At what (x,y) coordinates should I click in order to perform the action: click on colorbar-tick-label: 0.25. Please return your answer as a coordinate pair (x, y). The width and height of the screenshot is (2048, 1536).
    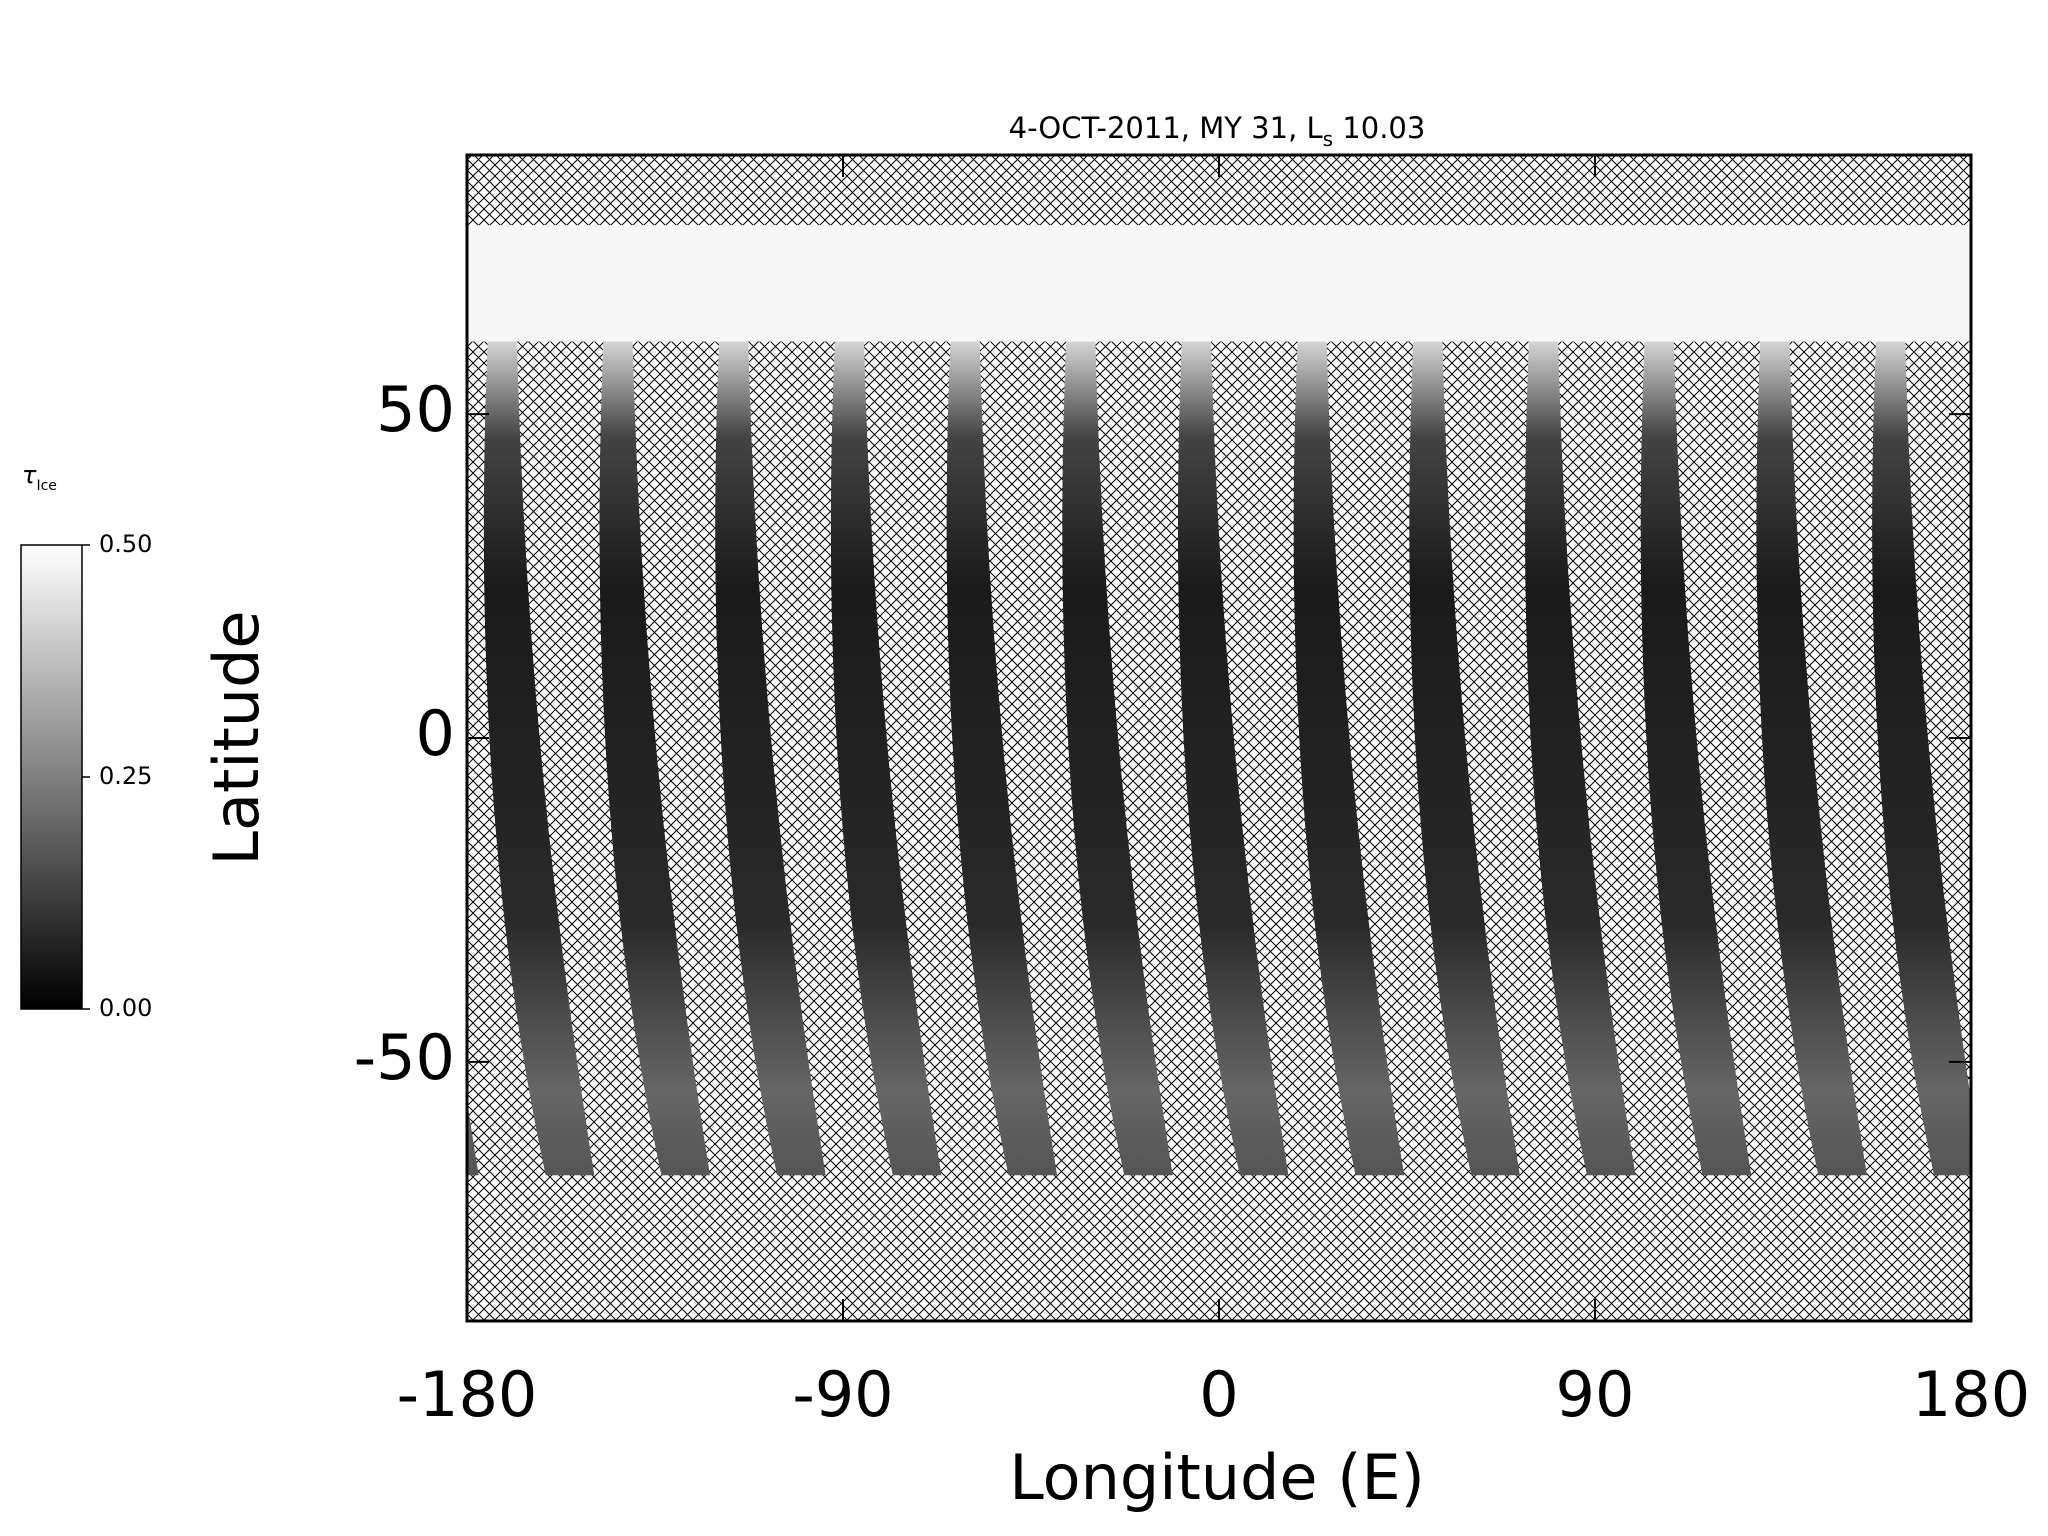
    Looking at the image, I should click on (125, 776).